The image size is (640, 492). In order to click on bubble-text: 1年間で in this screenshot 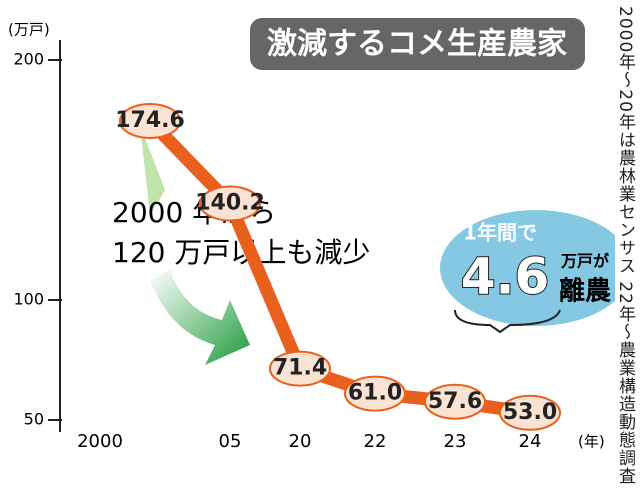, I will do `click(500, 233)`.